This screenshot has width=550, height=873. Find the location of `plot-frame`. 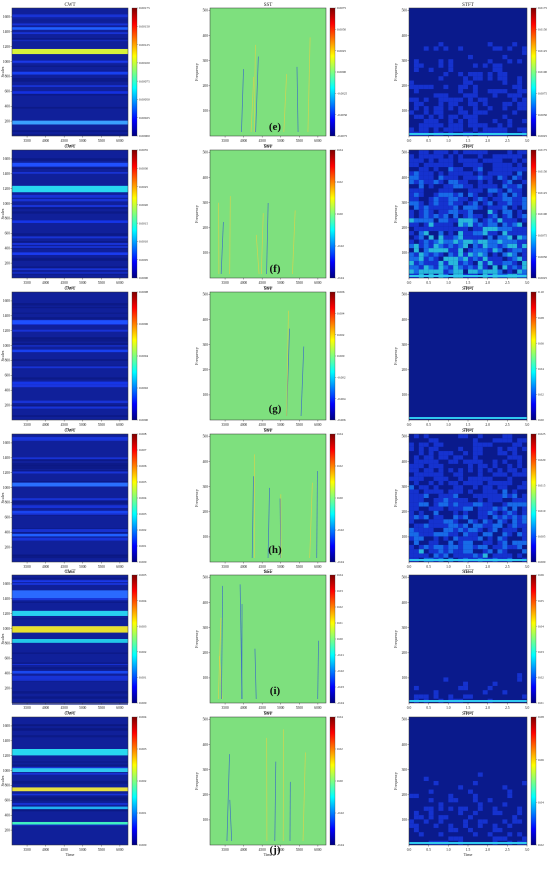

plot-frame is located at coordinates (70, 356).